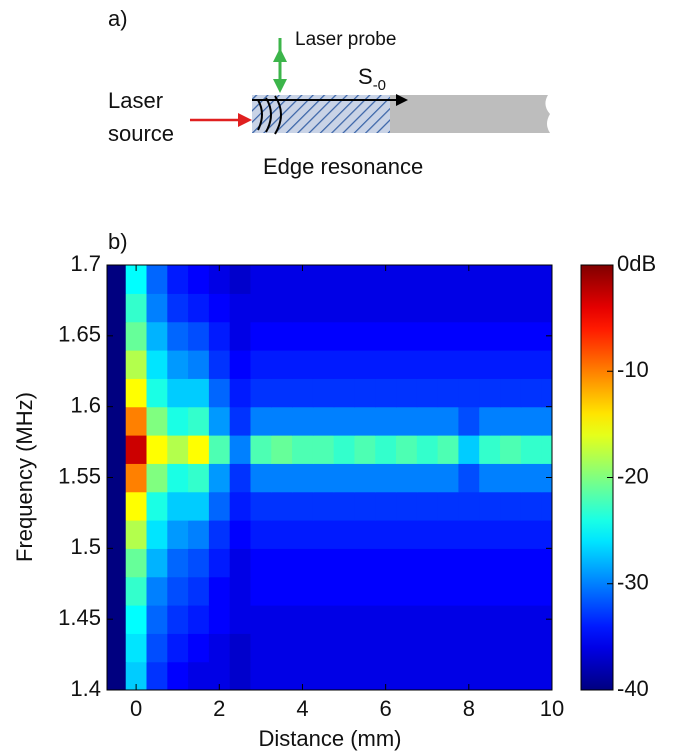 The height and width of the screenshot is (752, 679). I want to click on panel-label: b), so click(118, 241).